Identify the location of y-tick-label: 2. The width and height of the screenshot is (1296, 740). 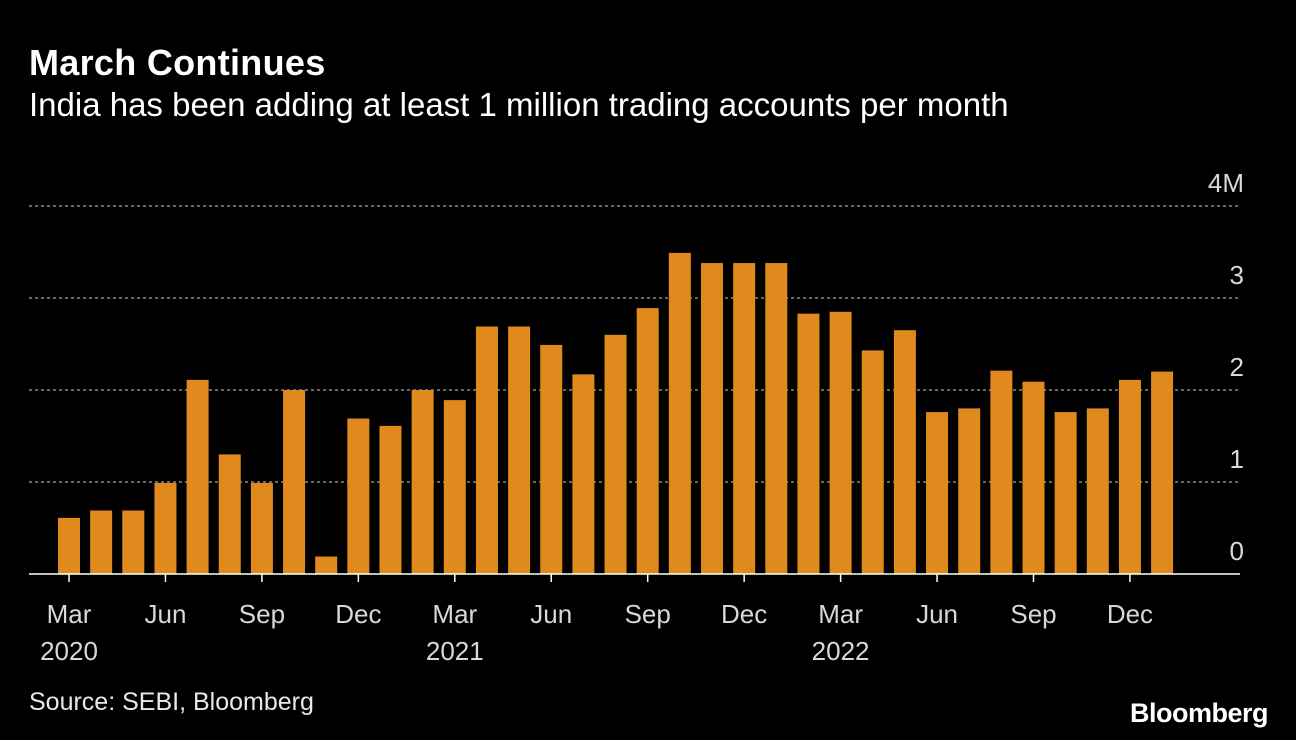
(1237, 367).